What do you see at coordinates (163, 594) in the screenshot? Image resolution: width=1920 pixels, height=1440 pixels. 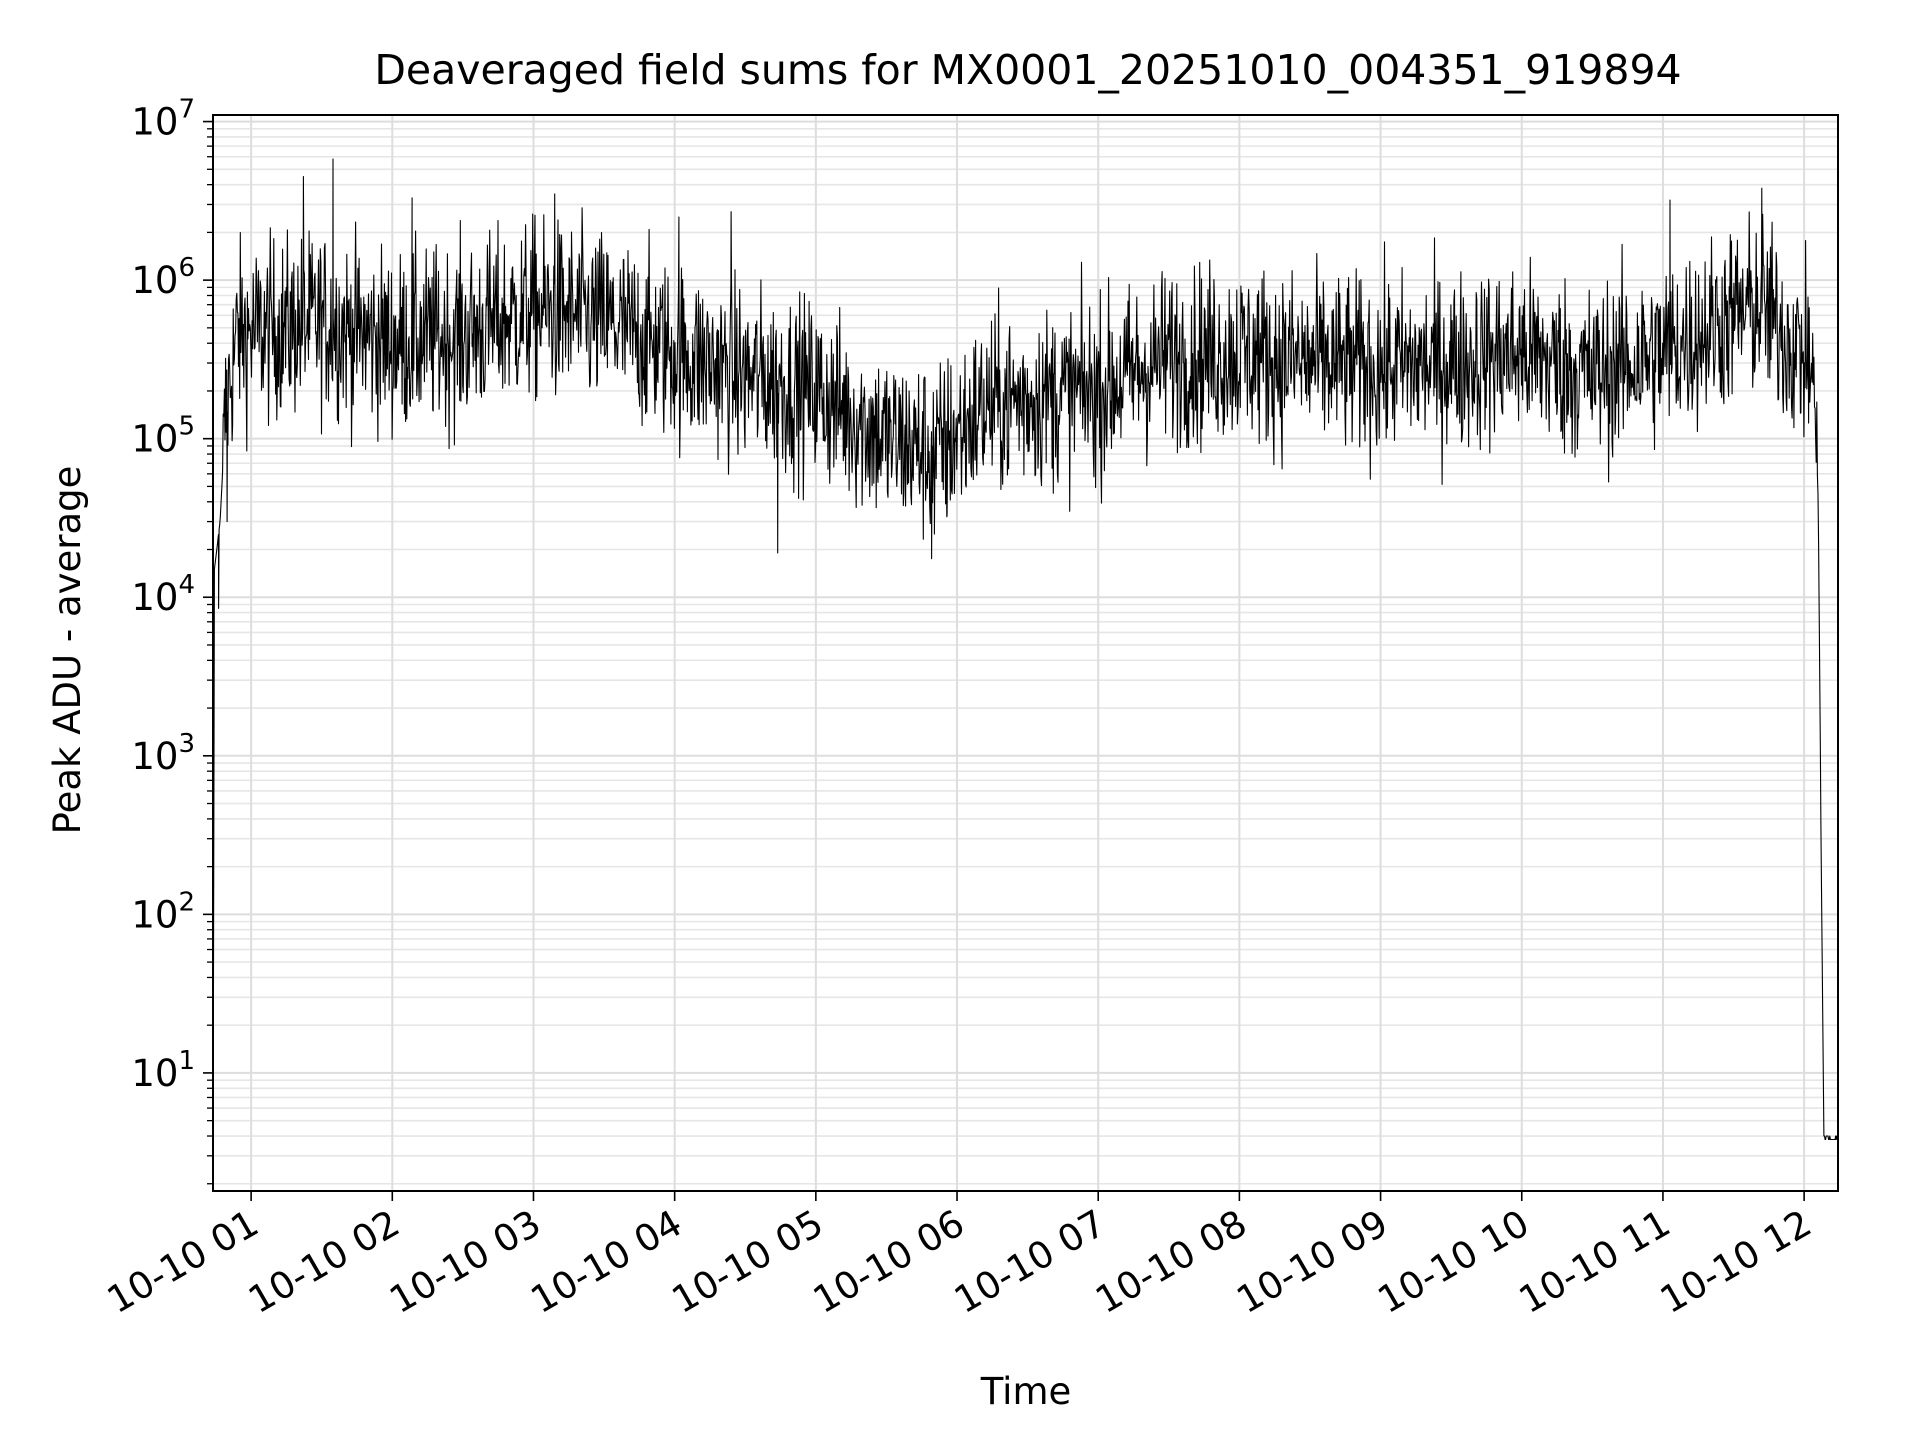 I see `y-tick-label: 10⁴` at bounding box center [163, 594].